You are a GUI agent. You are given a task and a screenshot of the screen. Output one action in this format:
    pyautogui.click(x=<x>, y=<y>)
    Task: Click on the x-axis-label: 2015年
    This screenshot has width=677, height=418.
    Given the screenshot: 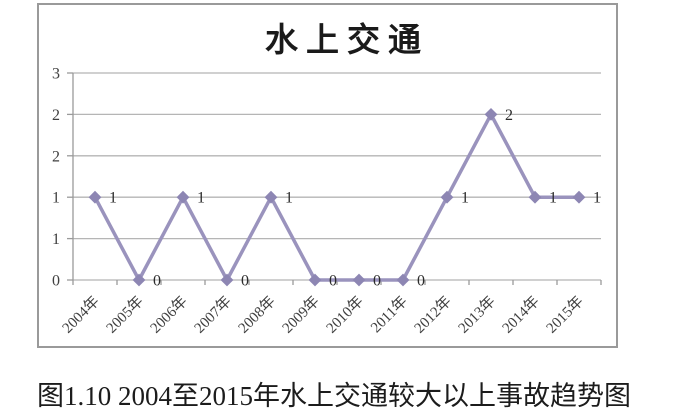 What is the action you would take?
    pyautogui.click(x=565, y=315)
    